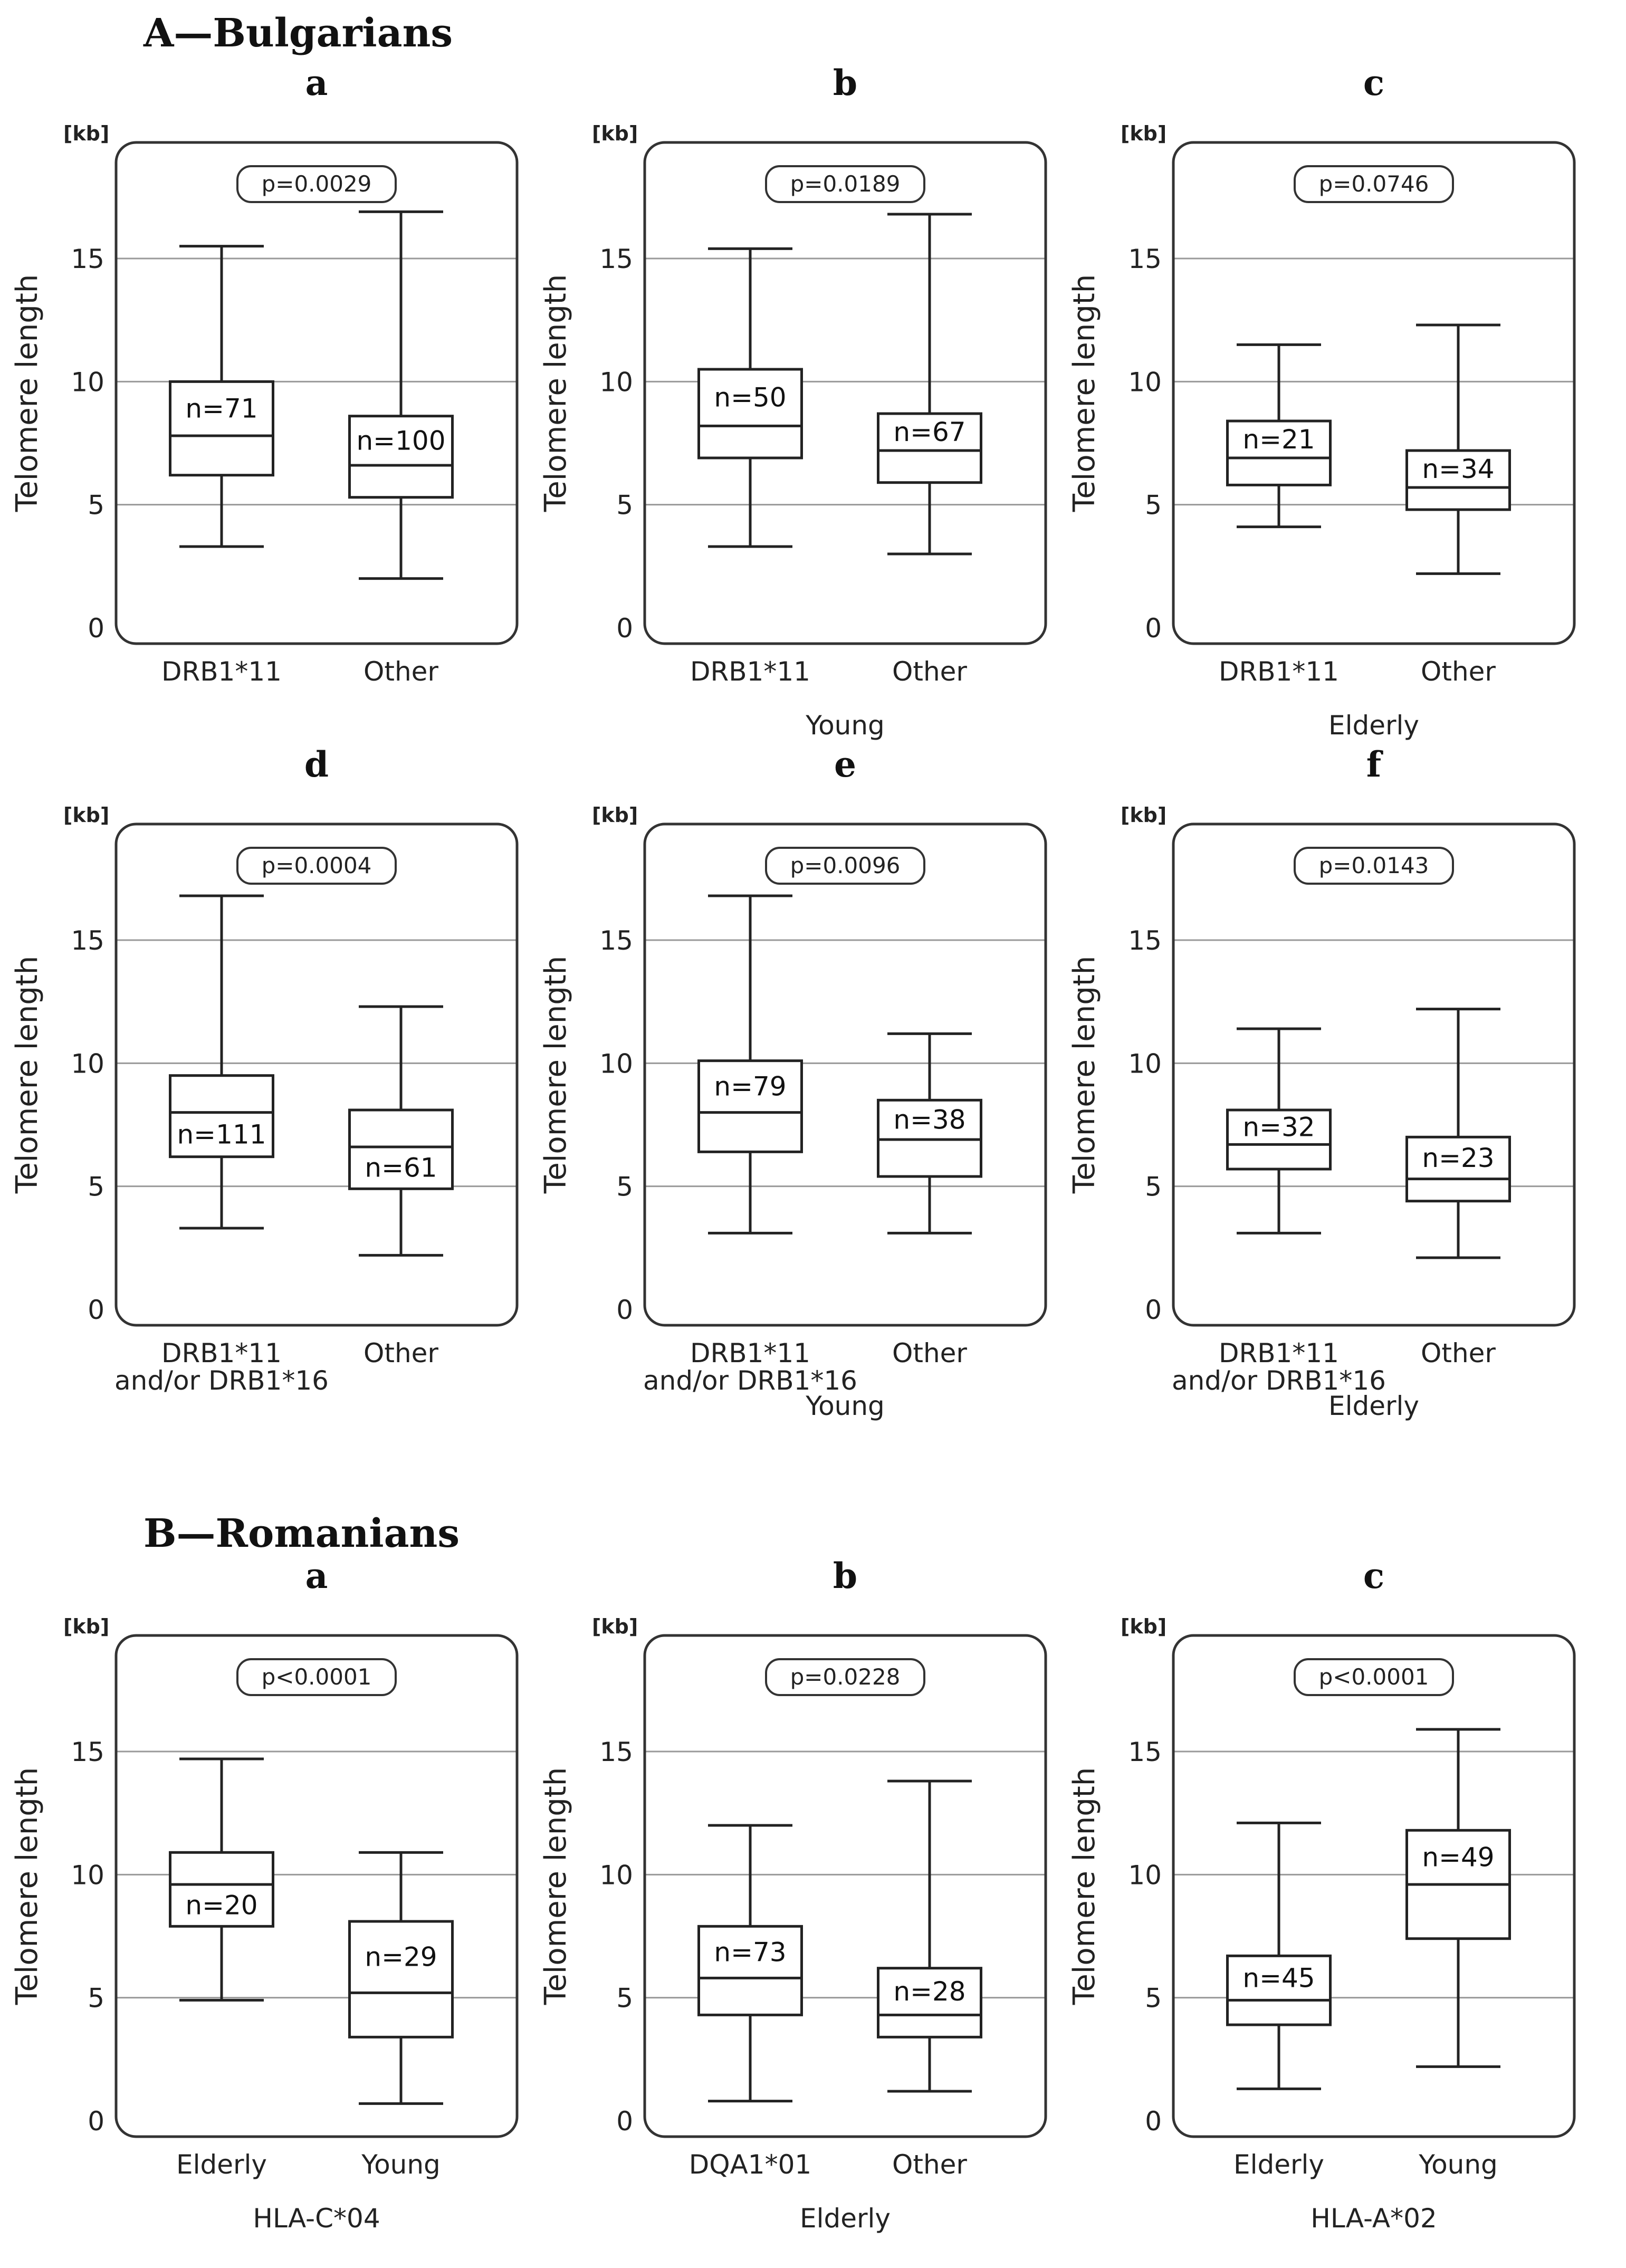 Image resolution: width=1626 pixels, height=2268 pixels. What do you see at coordinates (317, 1677) in the screenshot?
I see `p-value: p<0.0001` at bounding box center [317, 1677].